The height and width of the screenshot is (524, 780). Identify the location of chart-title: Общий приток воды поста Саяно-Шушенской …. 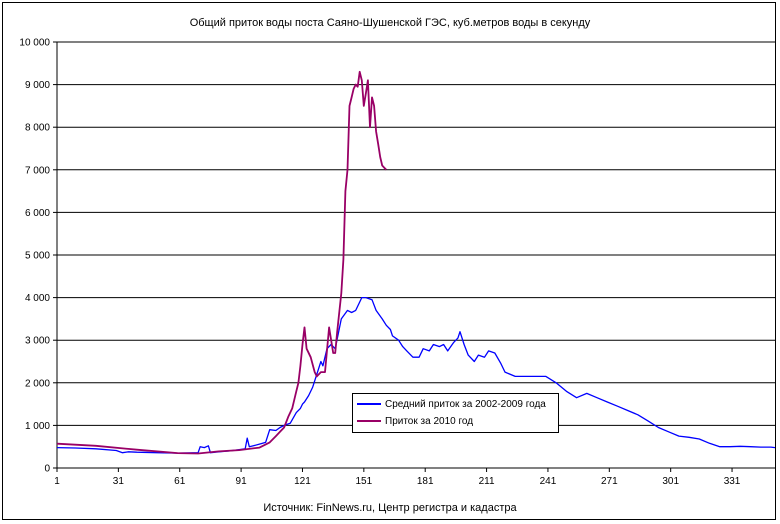
(390, 23).